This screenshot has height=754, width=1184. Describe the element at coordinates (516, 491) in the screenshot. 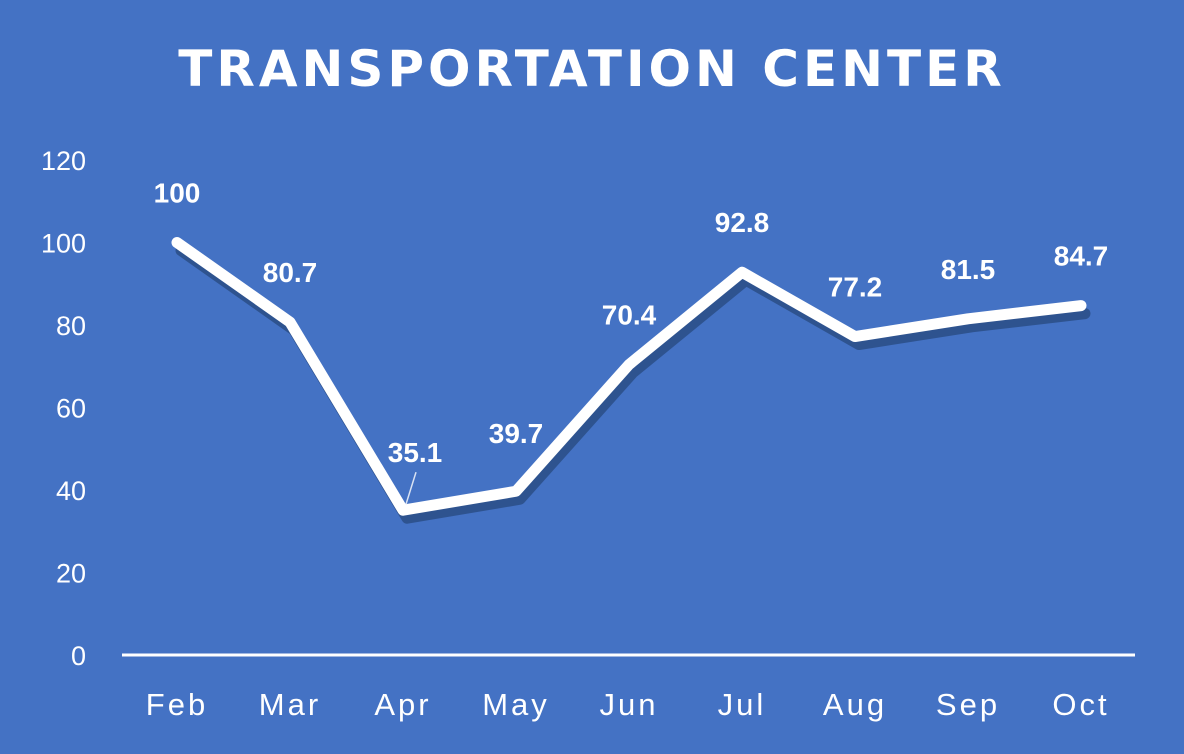

I see `data-point-may` at that location.